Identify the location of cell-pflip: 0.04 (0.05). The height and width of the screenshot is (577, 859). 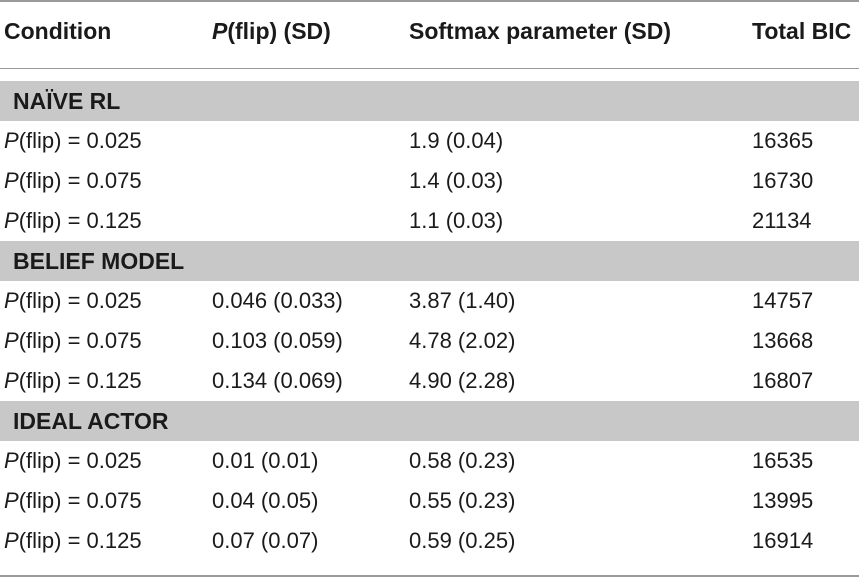
(265, 500).